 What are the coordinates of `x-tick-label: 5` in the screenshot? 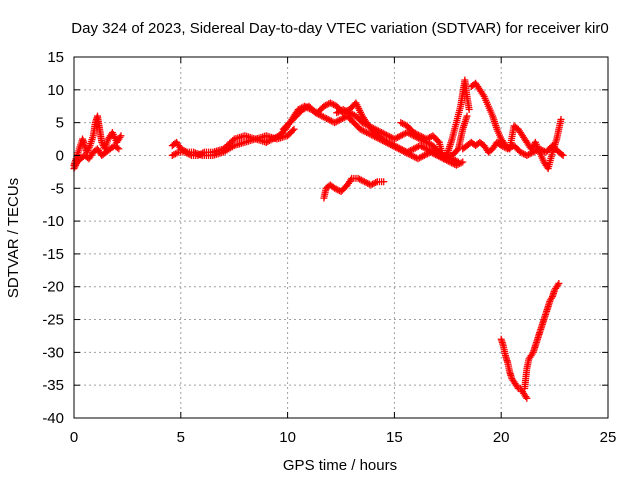 It's located at (181, 437).